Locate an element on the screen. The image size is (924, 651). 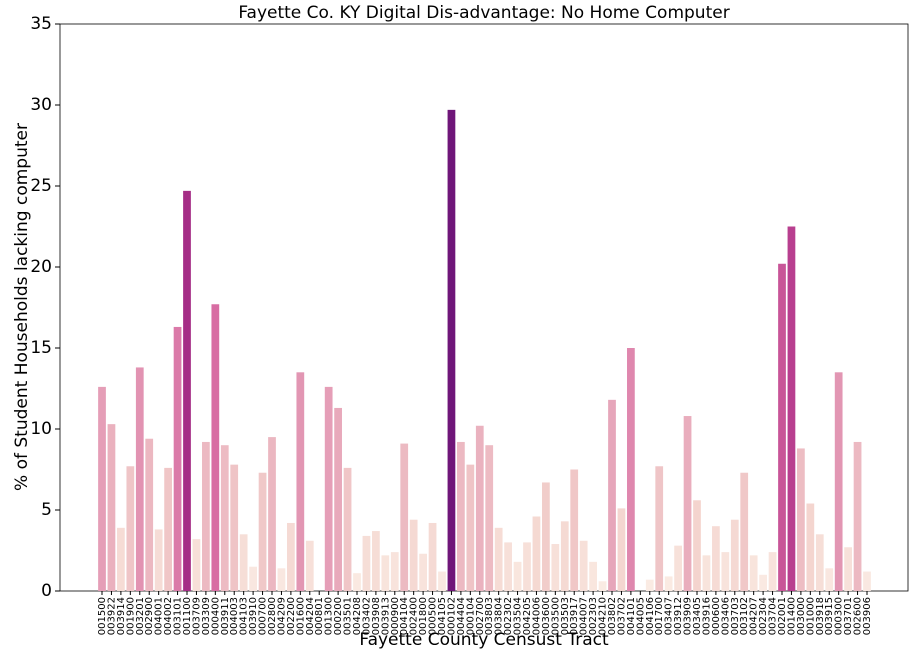
y-tick-label: 15 is located at coordinates (41, 348).